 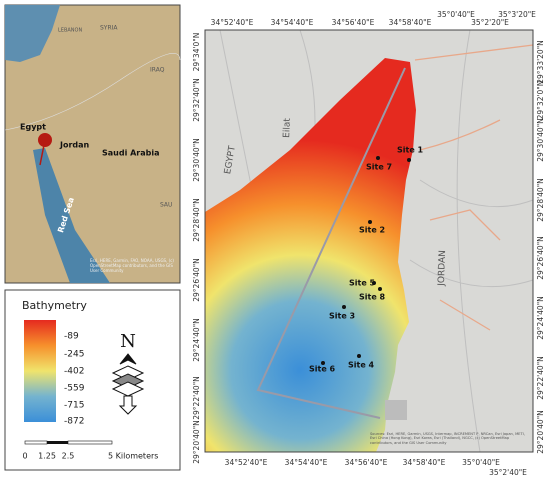 What do you see at coordinates (92, 92) in the screenshot?
I see `border` at bounding box center [92, 92].